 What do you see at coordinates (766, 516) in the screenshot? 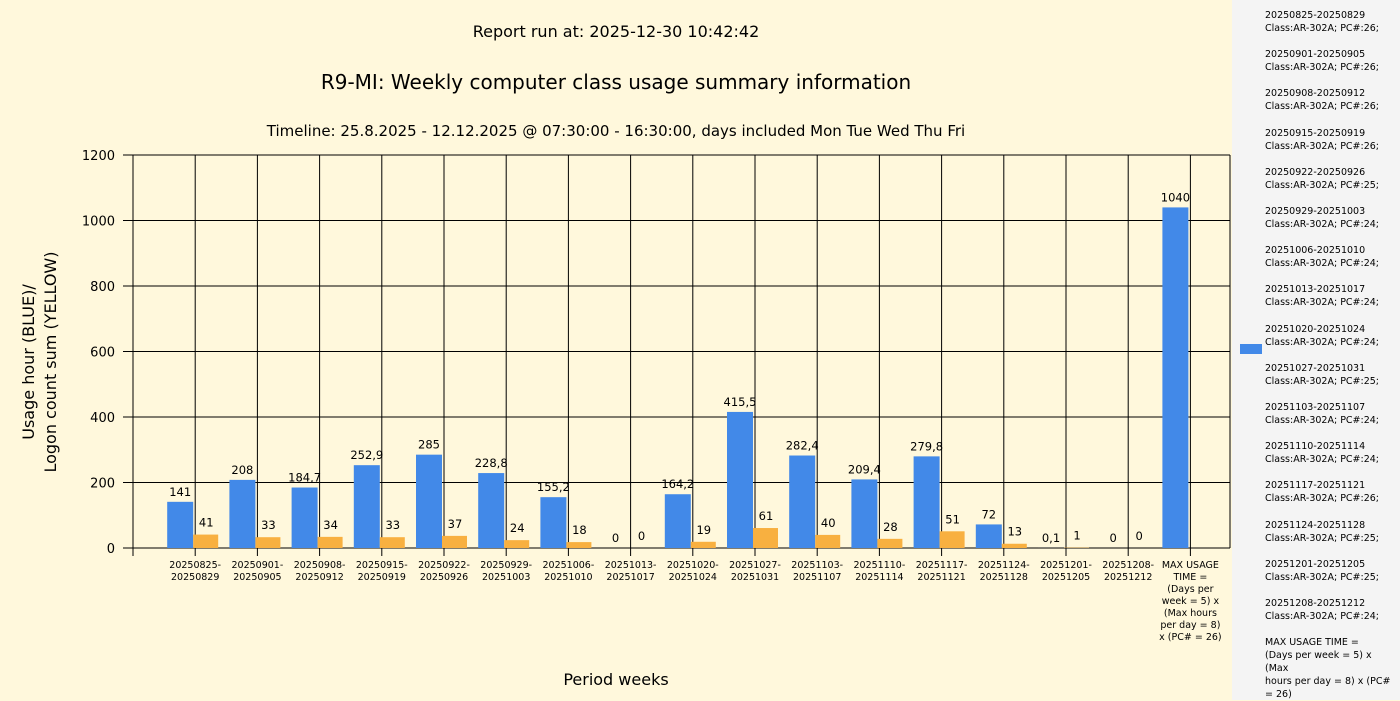
I see `data-label-logon: 61` at bounding box center [766, 516].